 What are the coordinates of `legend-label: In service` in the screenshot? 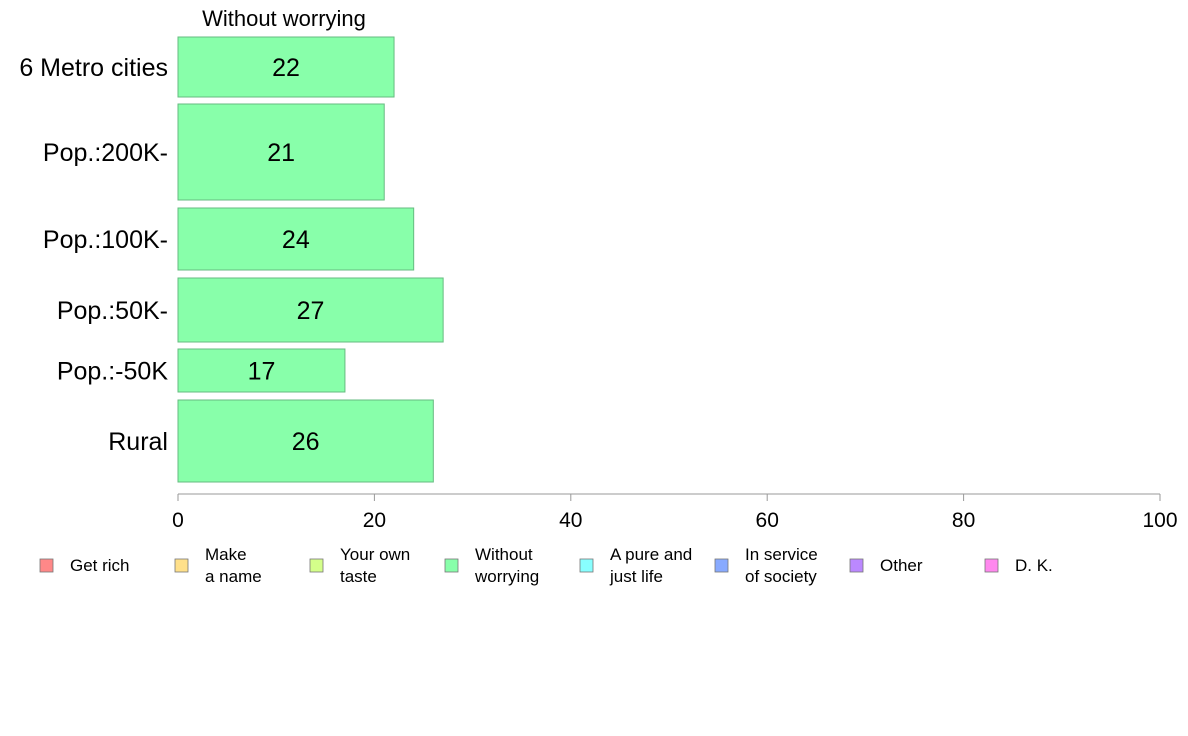 It's located at (781, 554).